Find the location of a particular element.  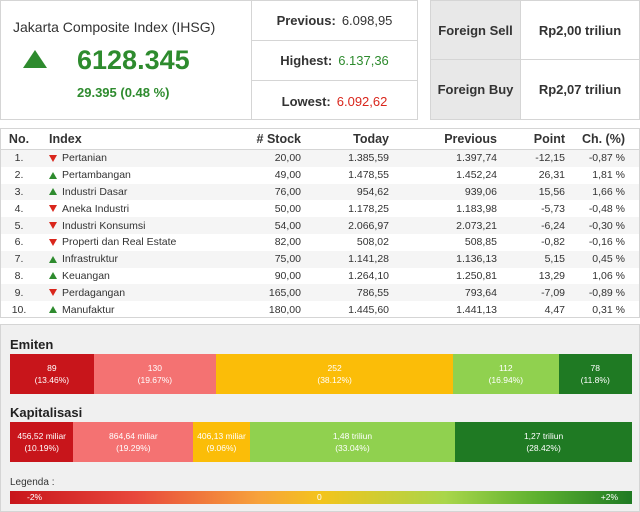

row-change: 0,45 % is located at coordinates (608, 259).